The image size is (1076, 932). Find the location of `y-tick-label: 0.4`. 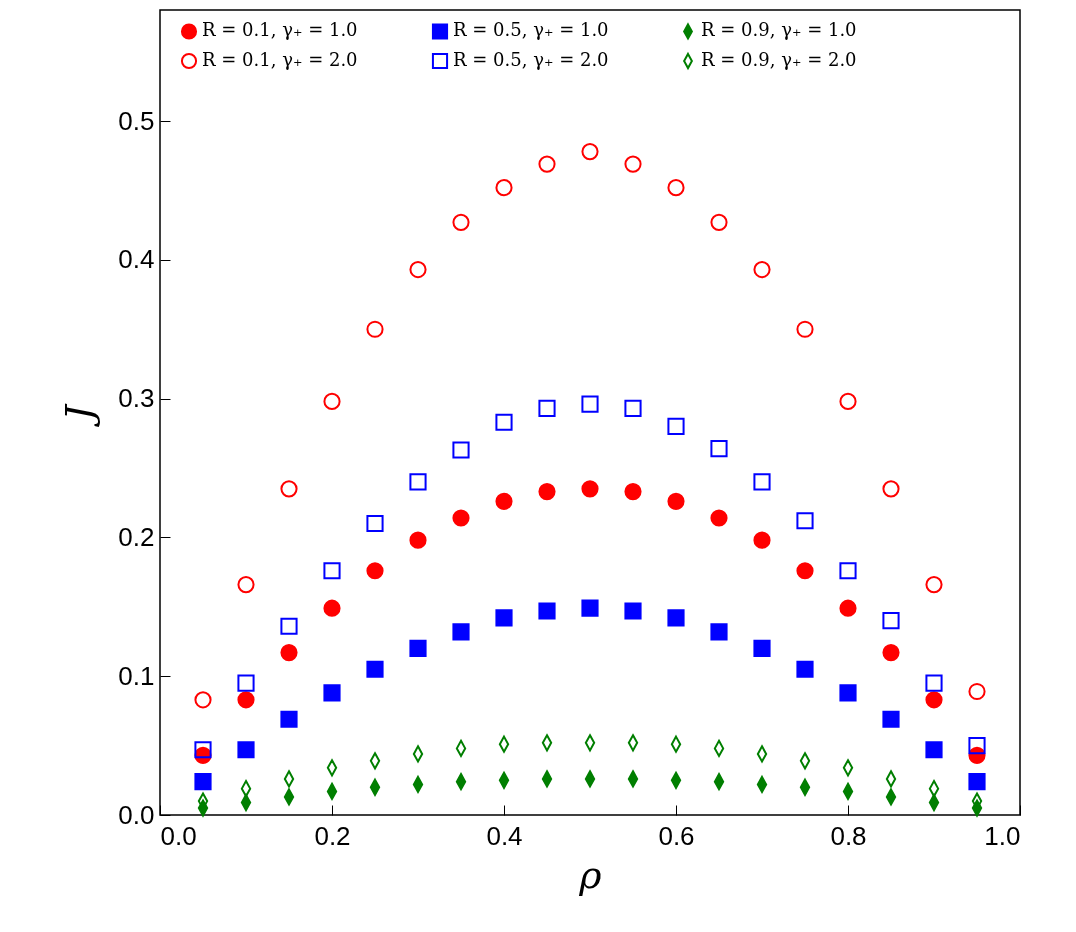

y-tick-label: 0.4 is located at coordinates (136, 259).